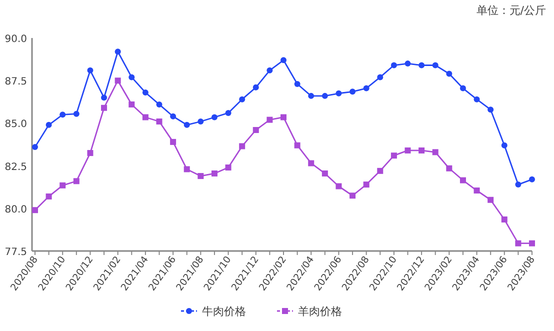  What do you see at coordinates (224, 311) in the screenshot?
I see `legend-label: 牛肉价格` at bounding box center [224, 311].